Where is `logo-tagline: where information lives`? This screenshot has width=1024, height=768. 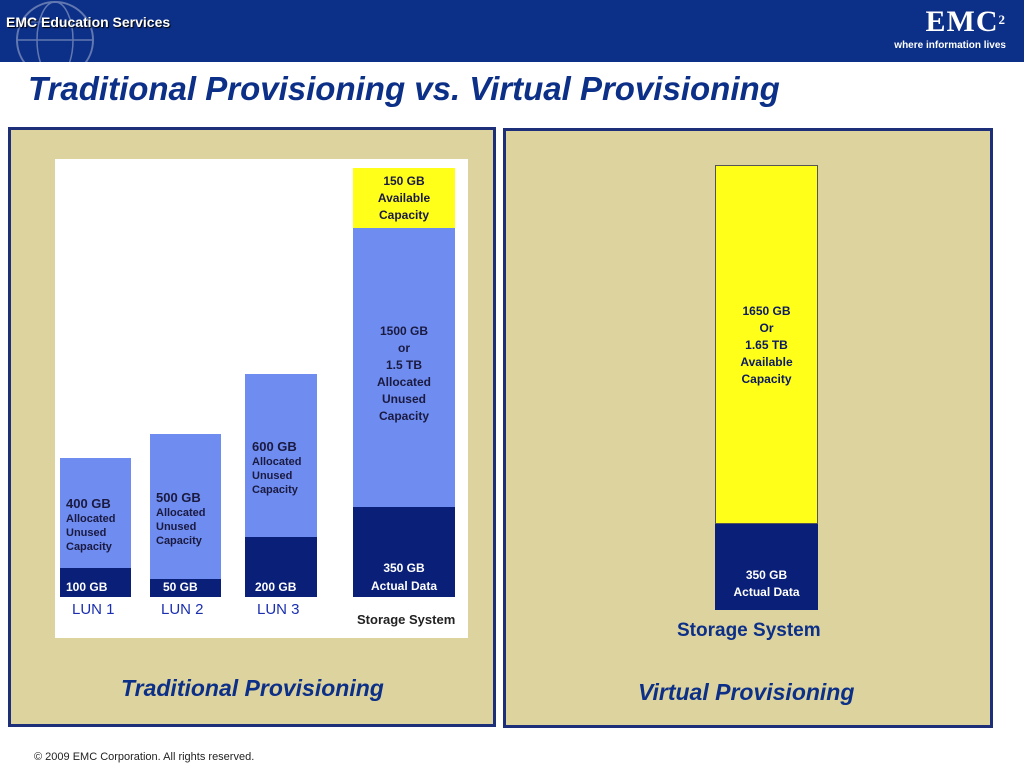
logo-tagline: where information lives is located at coordinates (950, 45).